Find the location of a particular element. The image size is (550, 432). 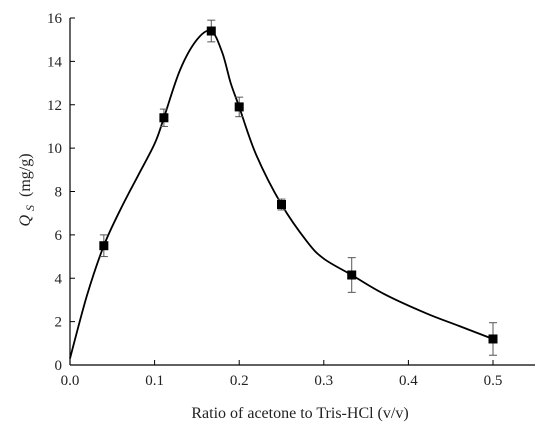

y-tick-label: 6 is located at coordinates (59, 236).